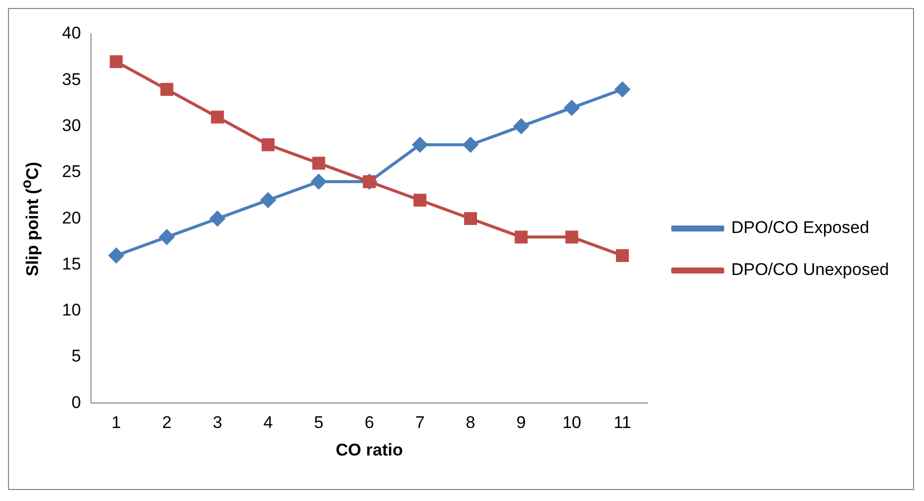 This screenshot has width=924, height=501. Describe the element at coordinates (71, 310) in the screenshot. I see `y-tick-label: 10` at that location.